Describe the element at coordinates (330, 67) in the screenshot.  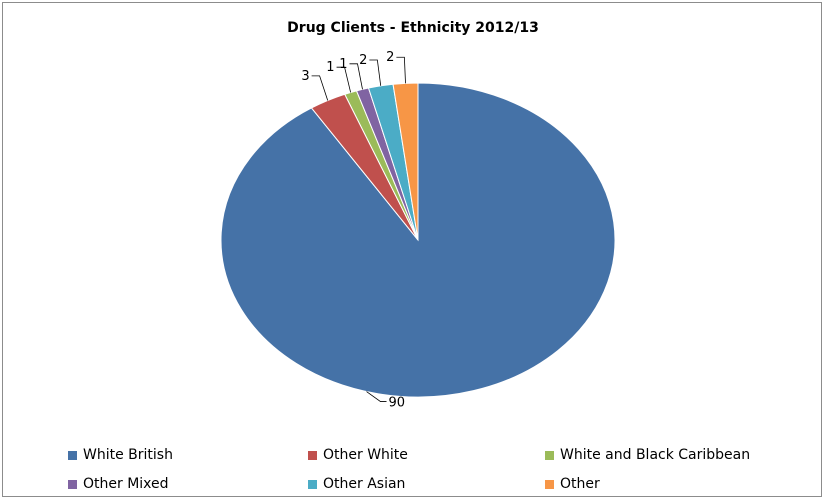
I see `data-label-white-and-black-caribbean: 1` at that location.